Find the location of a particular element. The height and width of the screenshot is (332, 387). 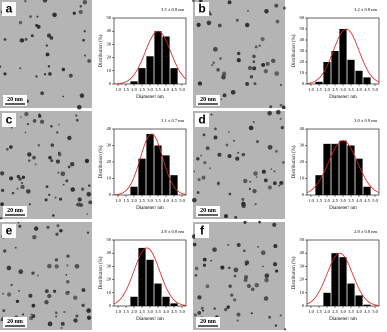

tem-image is located at coordinates (239, 165).